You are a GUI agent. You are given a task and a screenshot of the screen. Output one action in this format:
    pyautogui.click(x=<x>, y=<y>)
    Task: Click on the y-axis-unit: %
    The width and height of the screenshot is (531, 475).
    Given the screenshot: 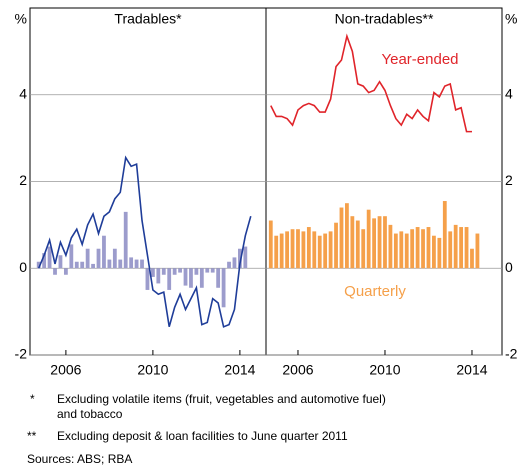 What is the action you would take?
    pyautogui.click(x=21, y=19)
    